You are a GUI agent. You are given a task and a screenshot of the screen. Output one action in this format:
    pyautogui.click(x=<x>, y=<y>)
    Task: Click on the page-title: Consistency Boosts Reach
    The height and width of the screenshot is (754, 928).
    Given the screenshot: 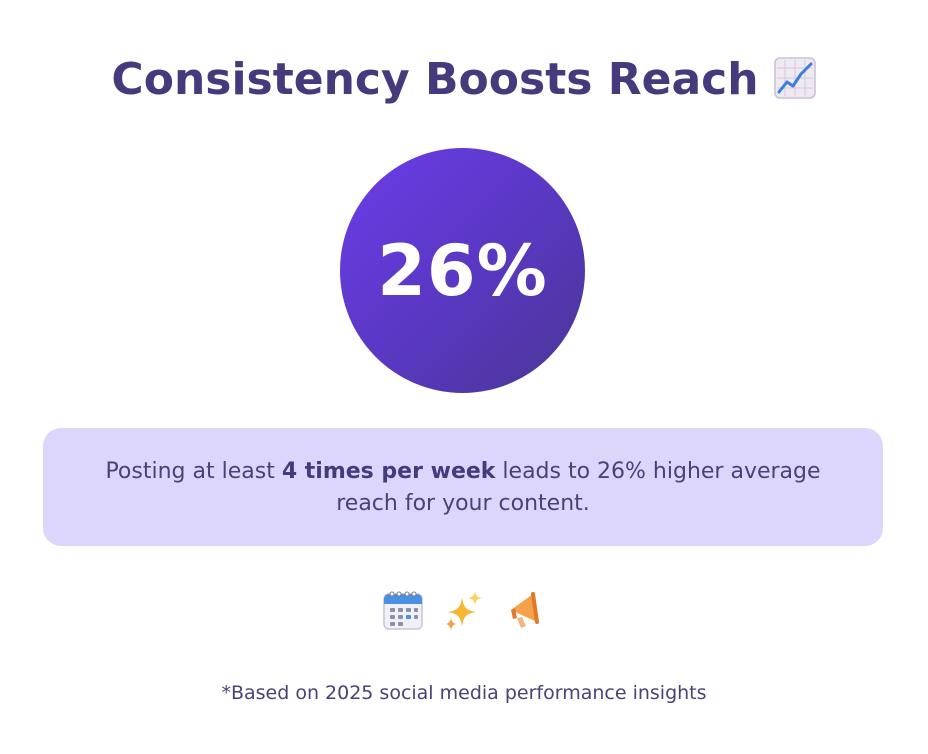 What is the action you would take?
    pyautogui.click(x=464, y=80)
    